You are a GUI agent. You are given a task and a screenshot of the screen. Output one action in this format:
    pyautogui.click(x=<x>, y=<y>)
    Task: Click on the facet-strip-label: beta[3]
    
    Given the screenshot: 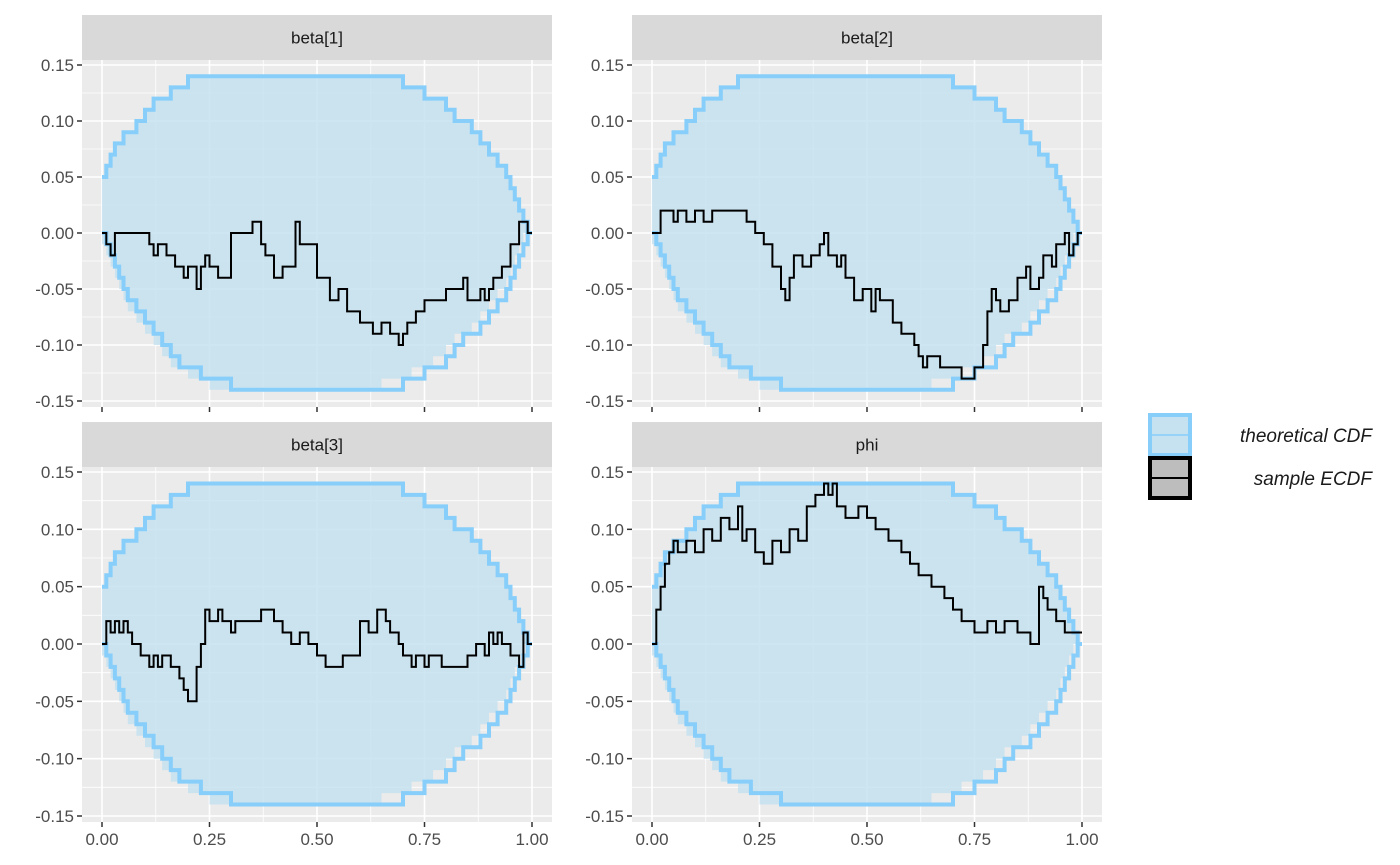 What is the action you would take?
    pyautogui.click(x=317, y=445)
    